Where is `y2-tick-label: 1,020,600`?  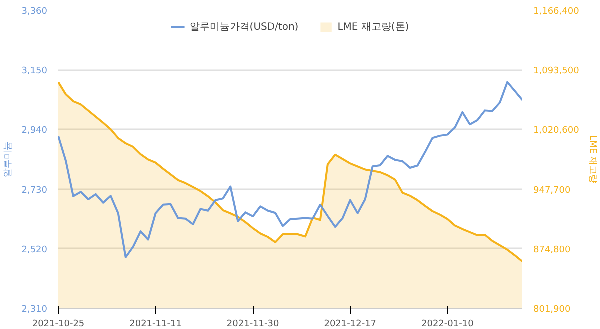
y2-tick-label: 1,020,600 is located at coordinates (557, 131).